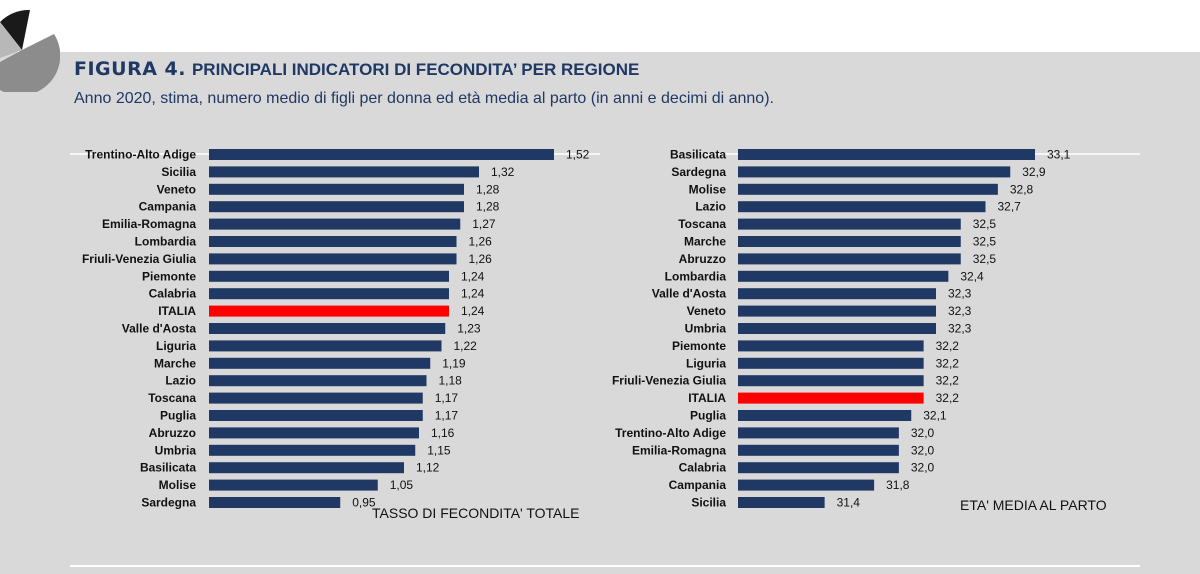  Describe the element at coordinates (578, 155) in the screenshot. I see `chart-0-value-label-0: 1,52` at that location.